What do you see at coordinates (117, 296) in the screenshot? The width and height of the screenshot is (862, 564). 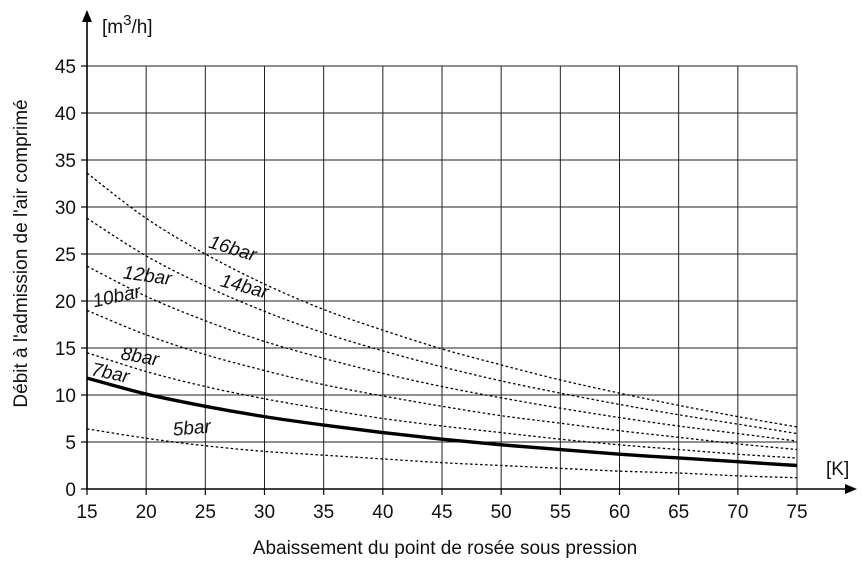 I see `series-label-10bar: 10bar` at bounding box center [117, 296].